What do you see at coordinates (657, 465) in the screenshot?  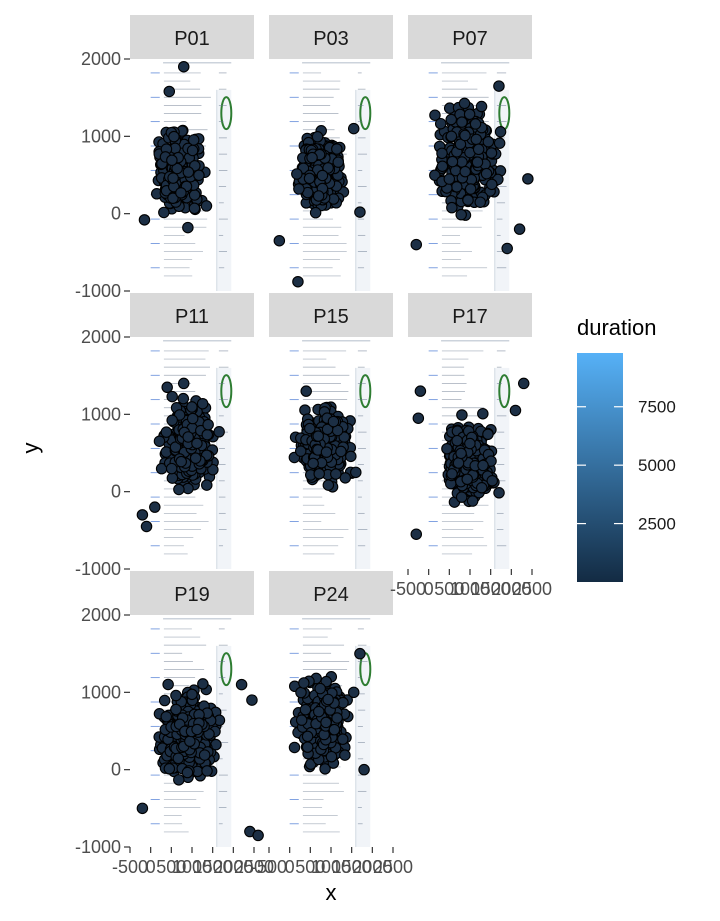 I see `legend-tick-label: 5000` at bounding box center [657, 465].